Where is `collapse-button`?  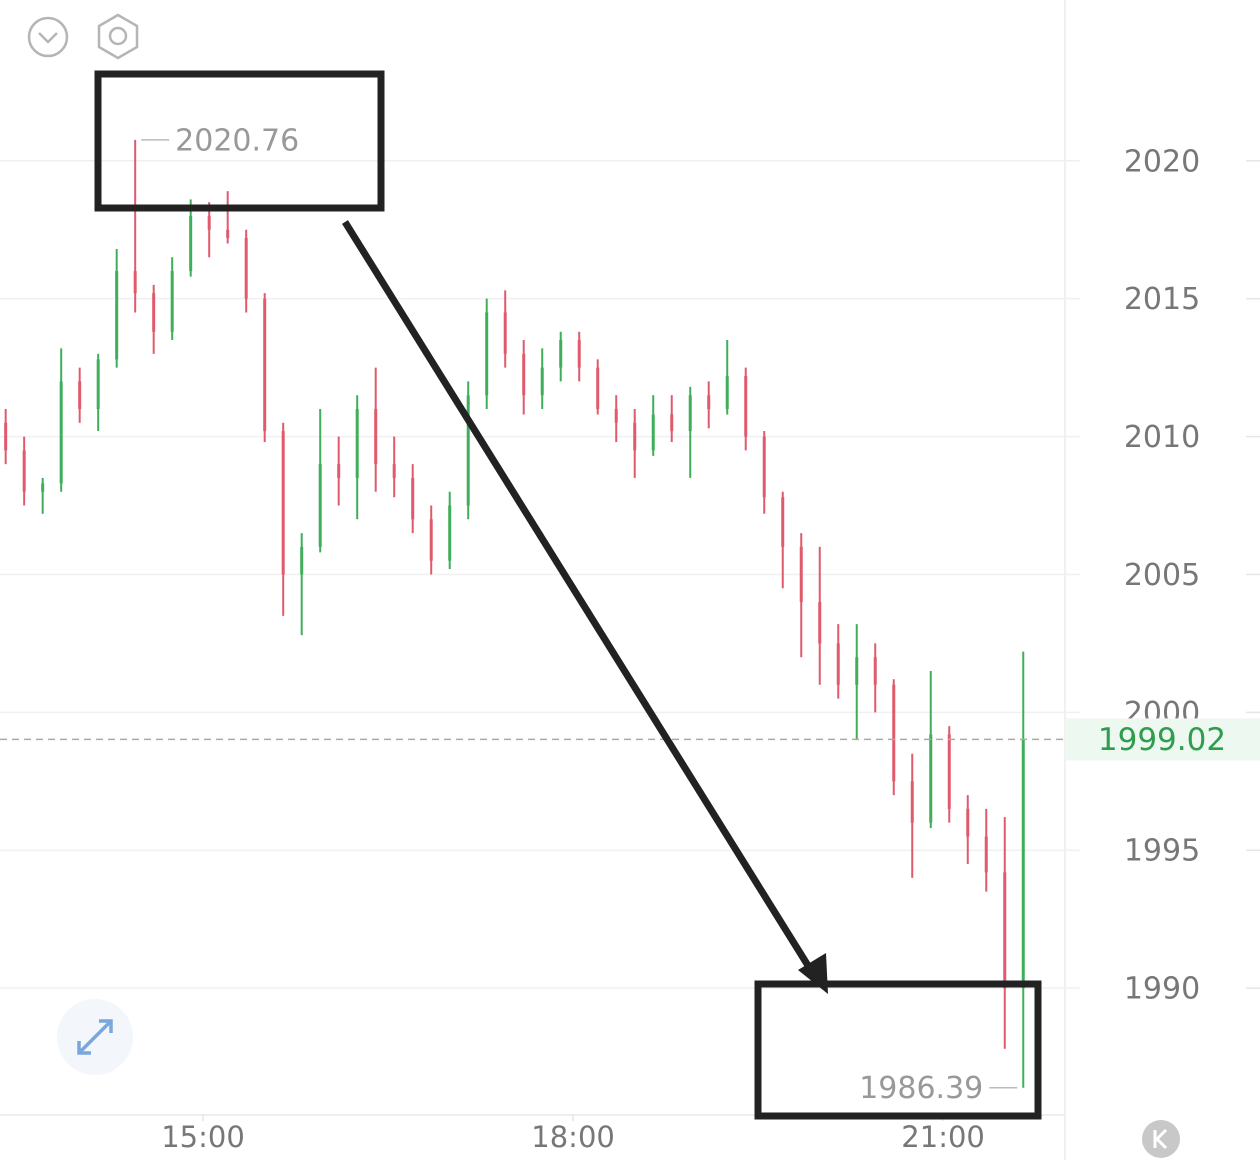
collapse-button is located at coordinates (48, 37).